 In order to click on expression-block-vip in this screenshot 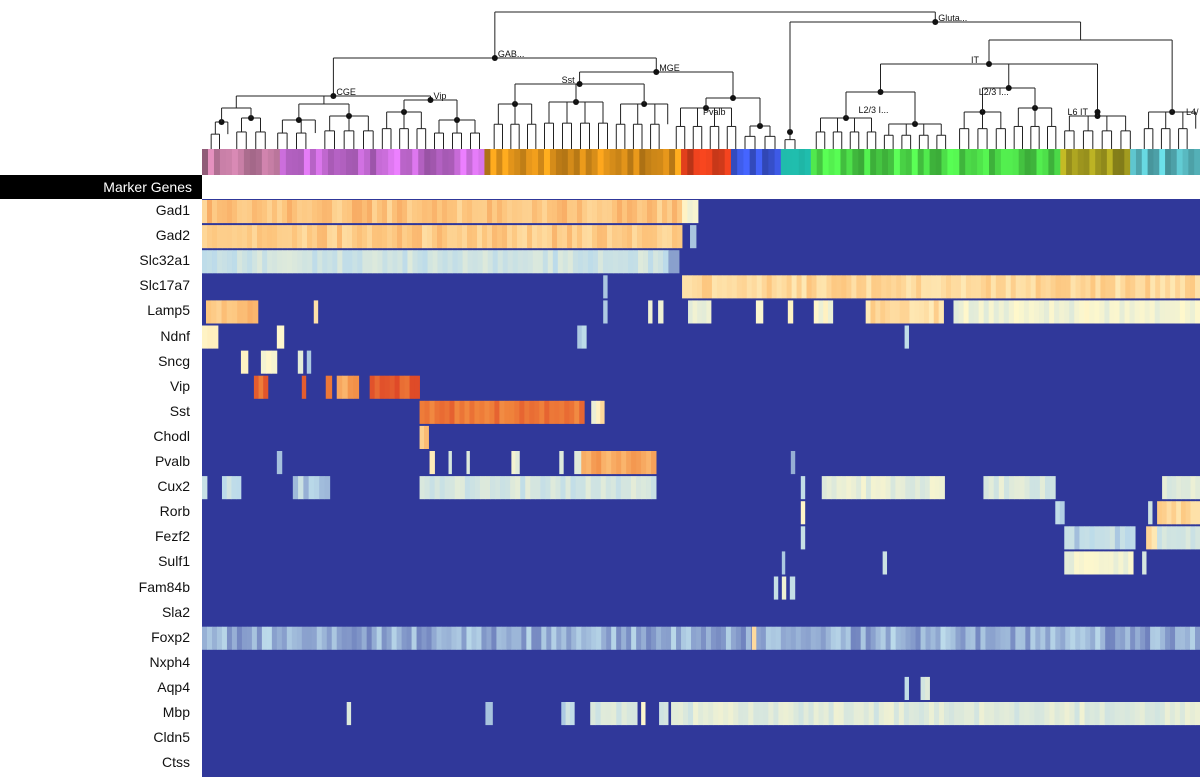, I will do `click(304, 387)`.